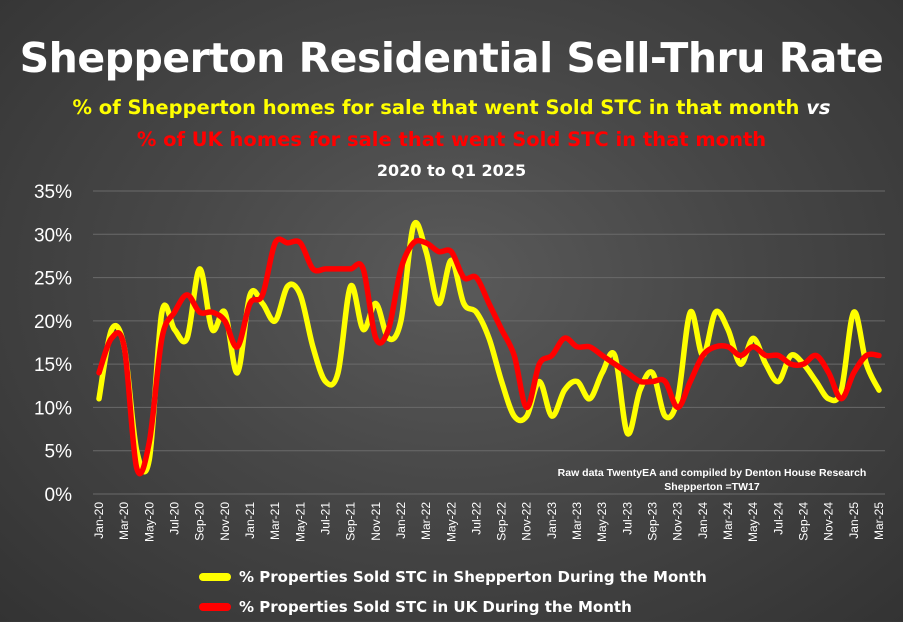 Image resolution: width=903 pixels, height=622 pixels. What do you see at coordinates (627, 518) in the screenshot?
I see `x-tick-label: Jul-23` at bounding box center [627, 518].